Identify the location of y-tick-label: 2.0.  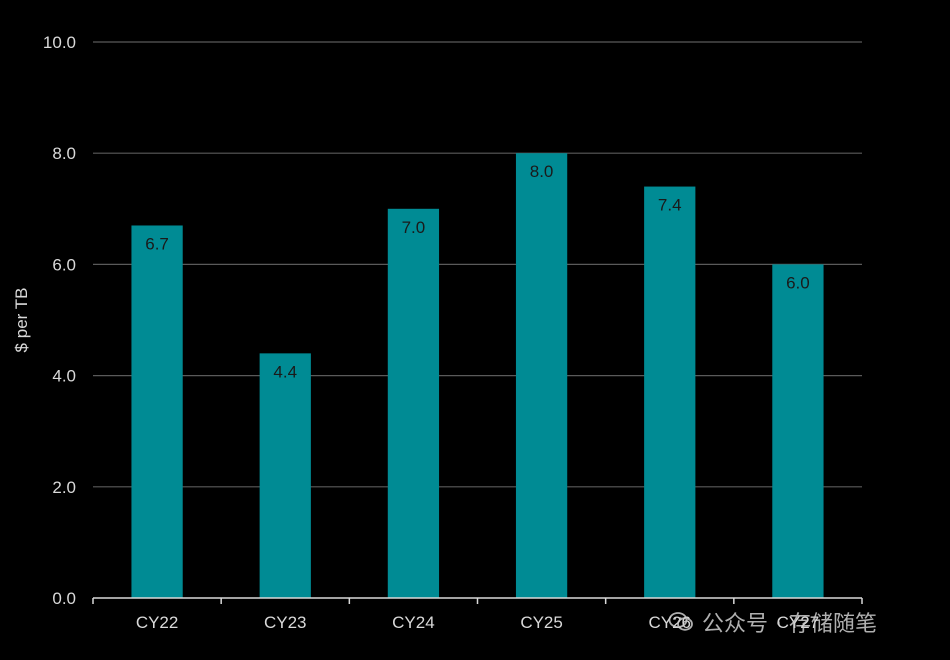
(64, 487).